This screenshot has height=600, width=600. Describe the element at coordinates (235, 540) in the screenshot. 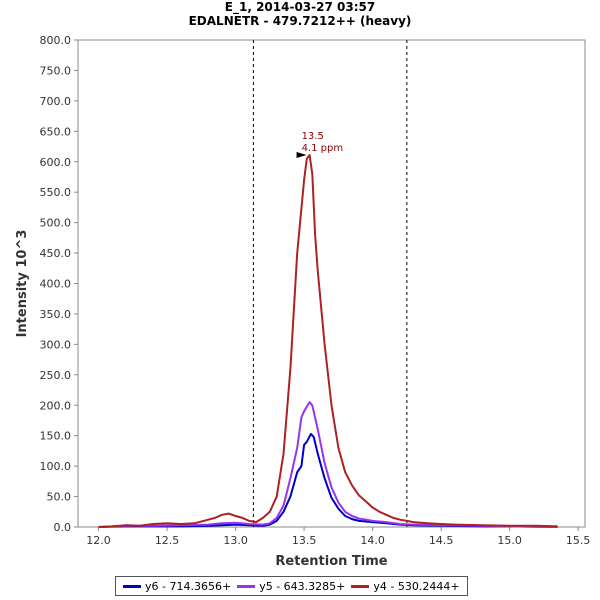

I see `x-tick-label: 13.0` at that location.